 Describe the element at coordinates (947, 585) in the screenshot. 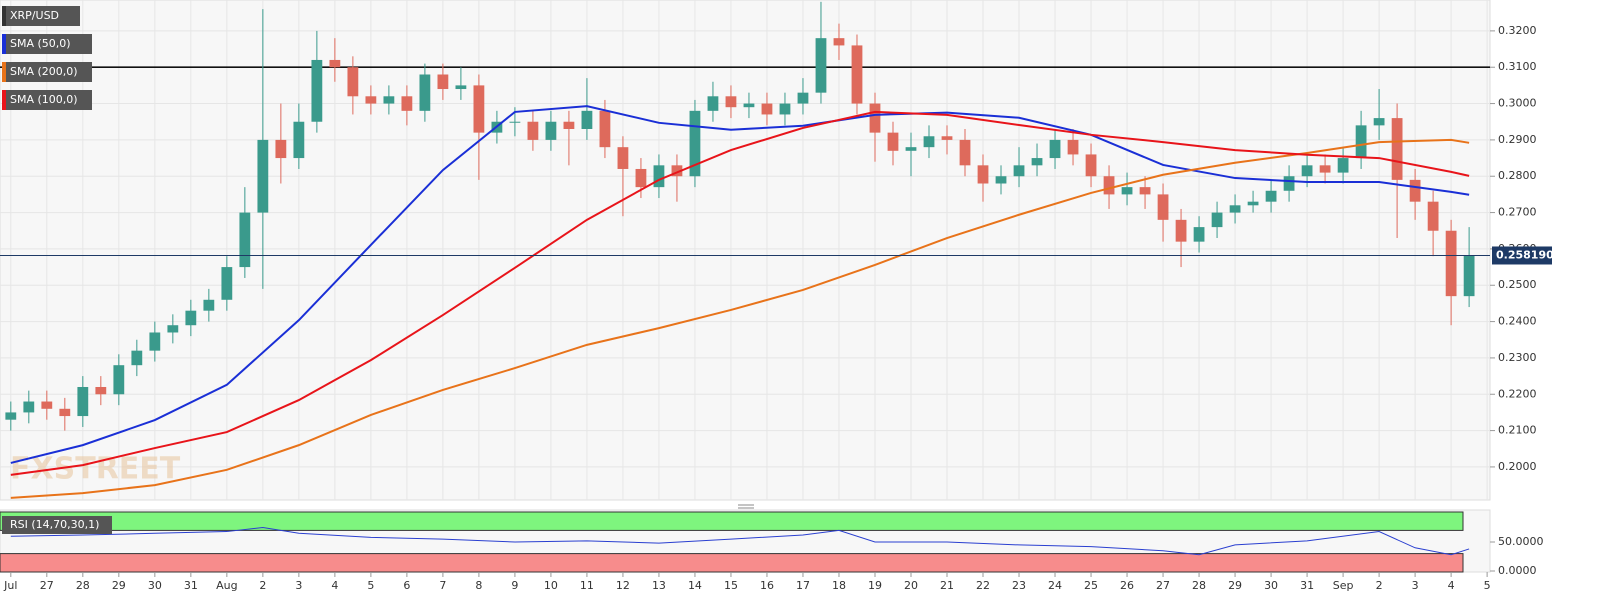

I see `x-tick-label: 21` at that location.